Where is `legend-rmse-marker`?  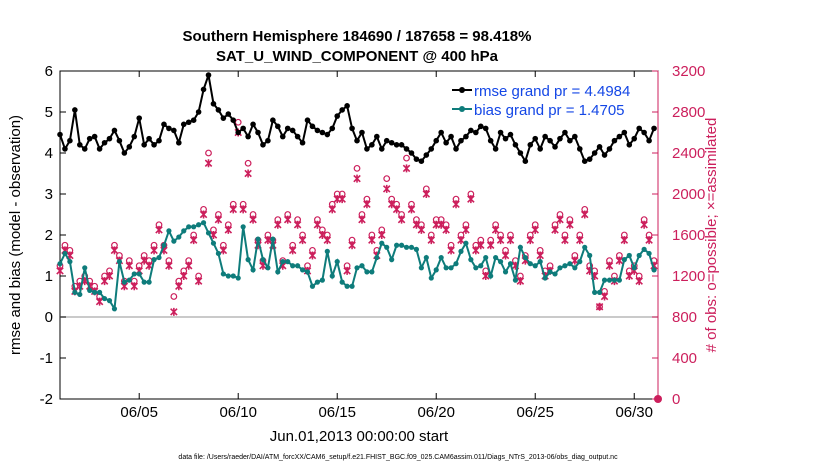
legend-rmse-marker is located at coordinates (462, 90).